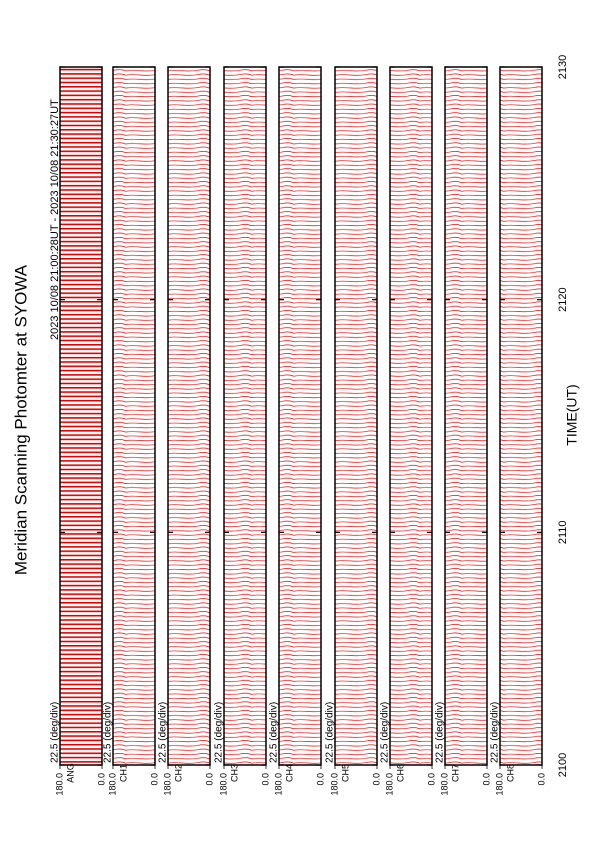 Image resolution: width=595 pixels, height=842 pixels. I want to click on panel-name: CH5, so click(345, 773).